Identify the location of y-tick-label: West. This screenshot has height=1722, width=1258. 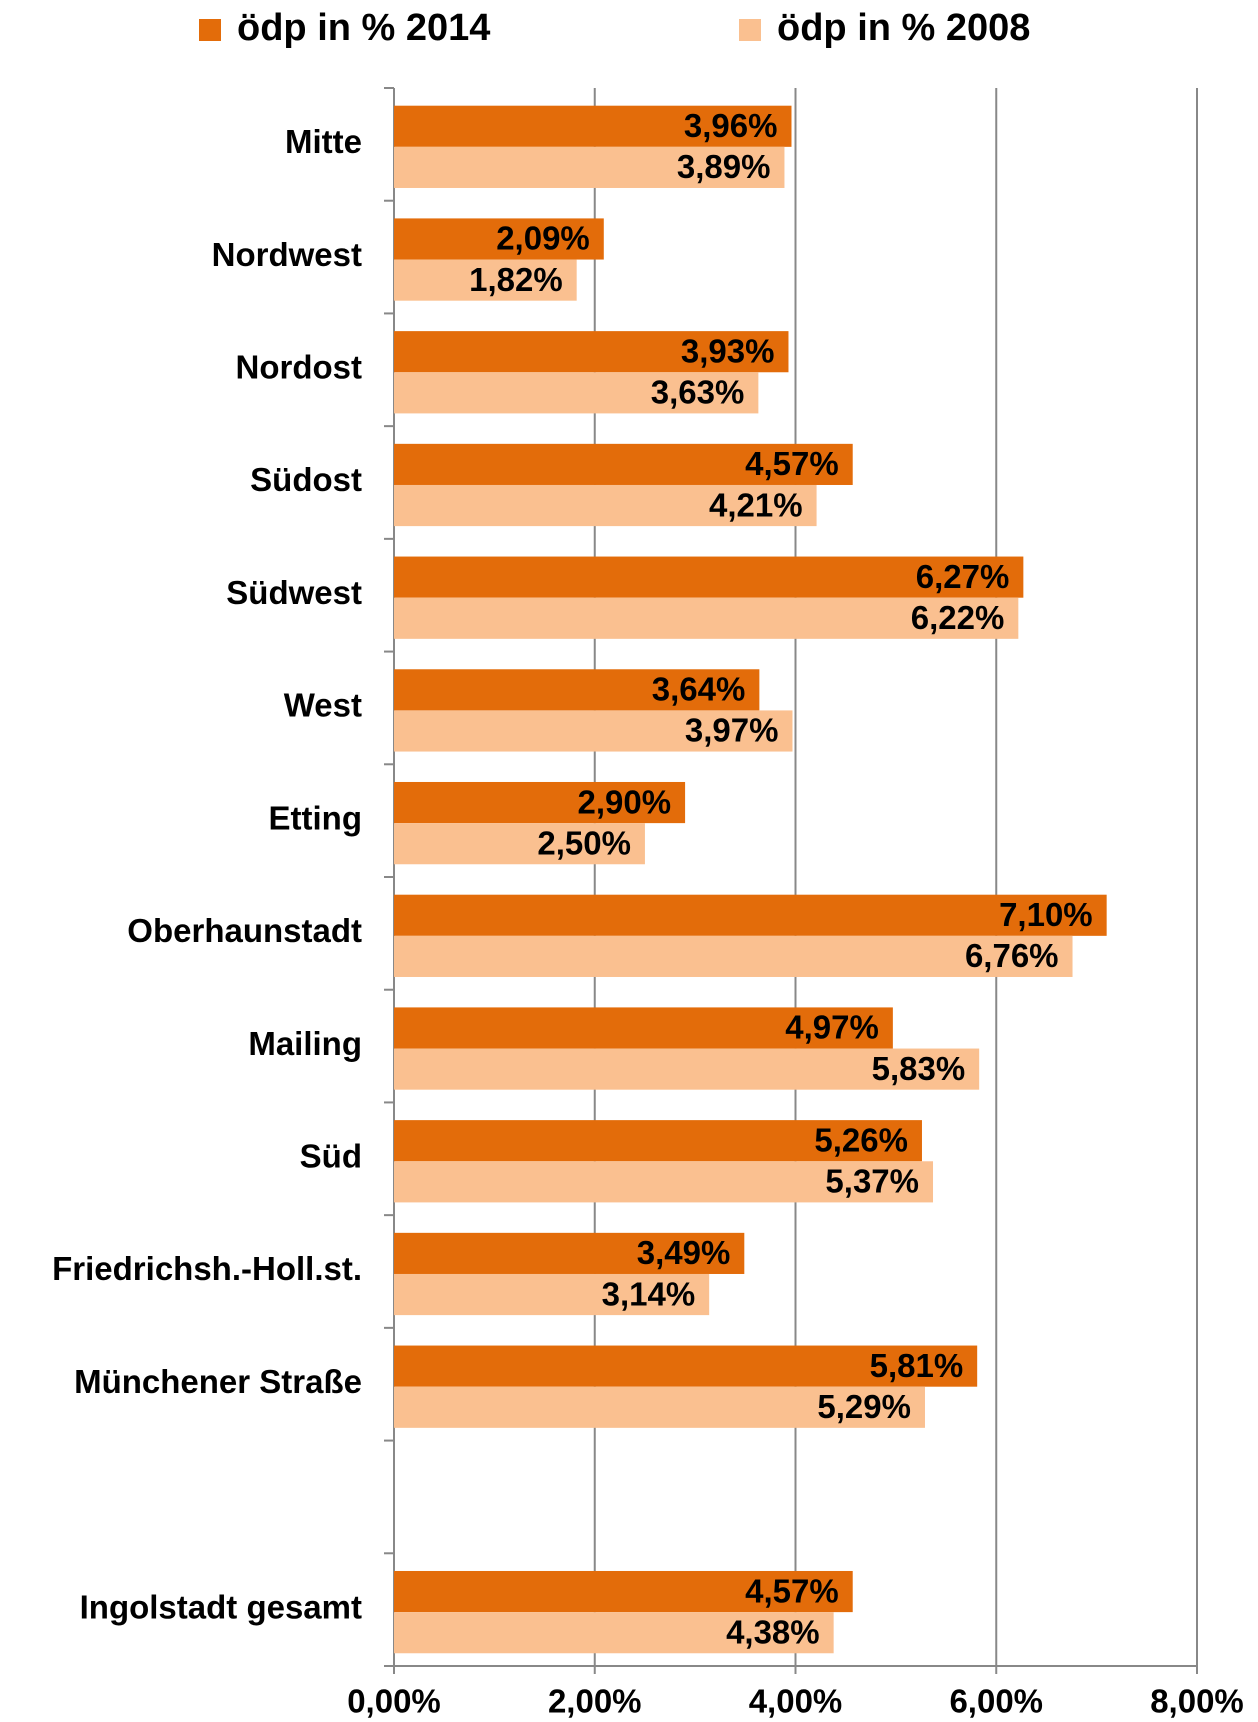
(323, 705).